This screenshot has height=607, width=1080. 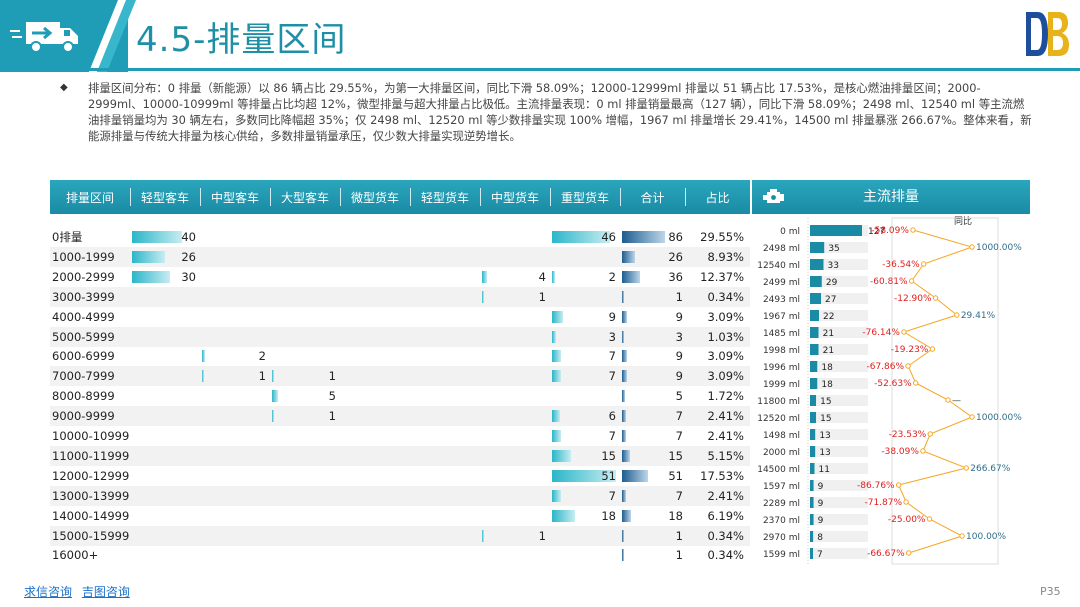 What do you see at coordinates (821, 504) in the screenshot?
I see `mainstream-value: 9` at bounding box center [821, 504].